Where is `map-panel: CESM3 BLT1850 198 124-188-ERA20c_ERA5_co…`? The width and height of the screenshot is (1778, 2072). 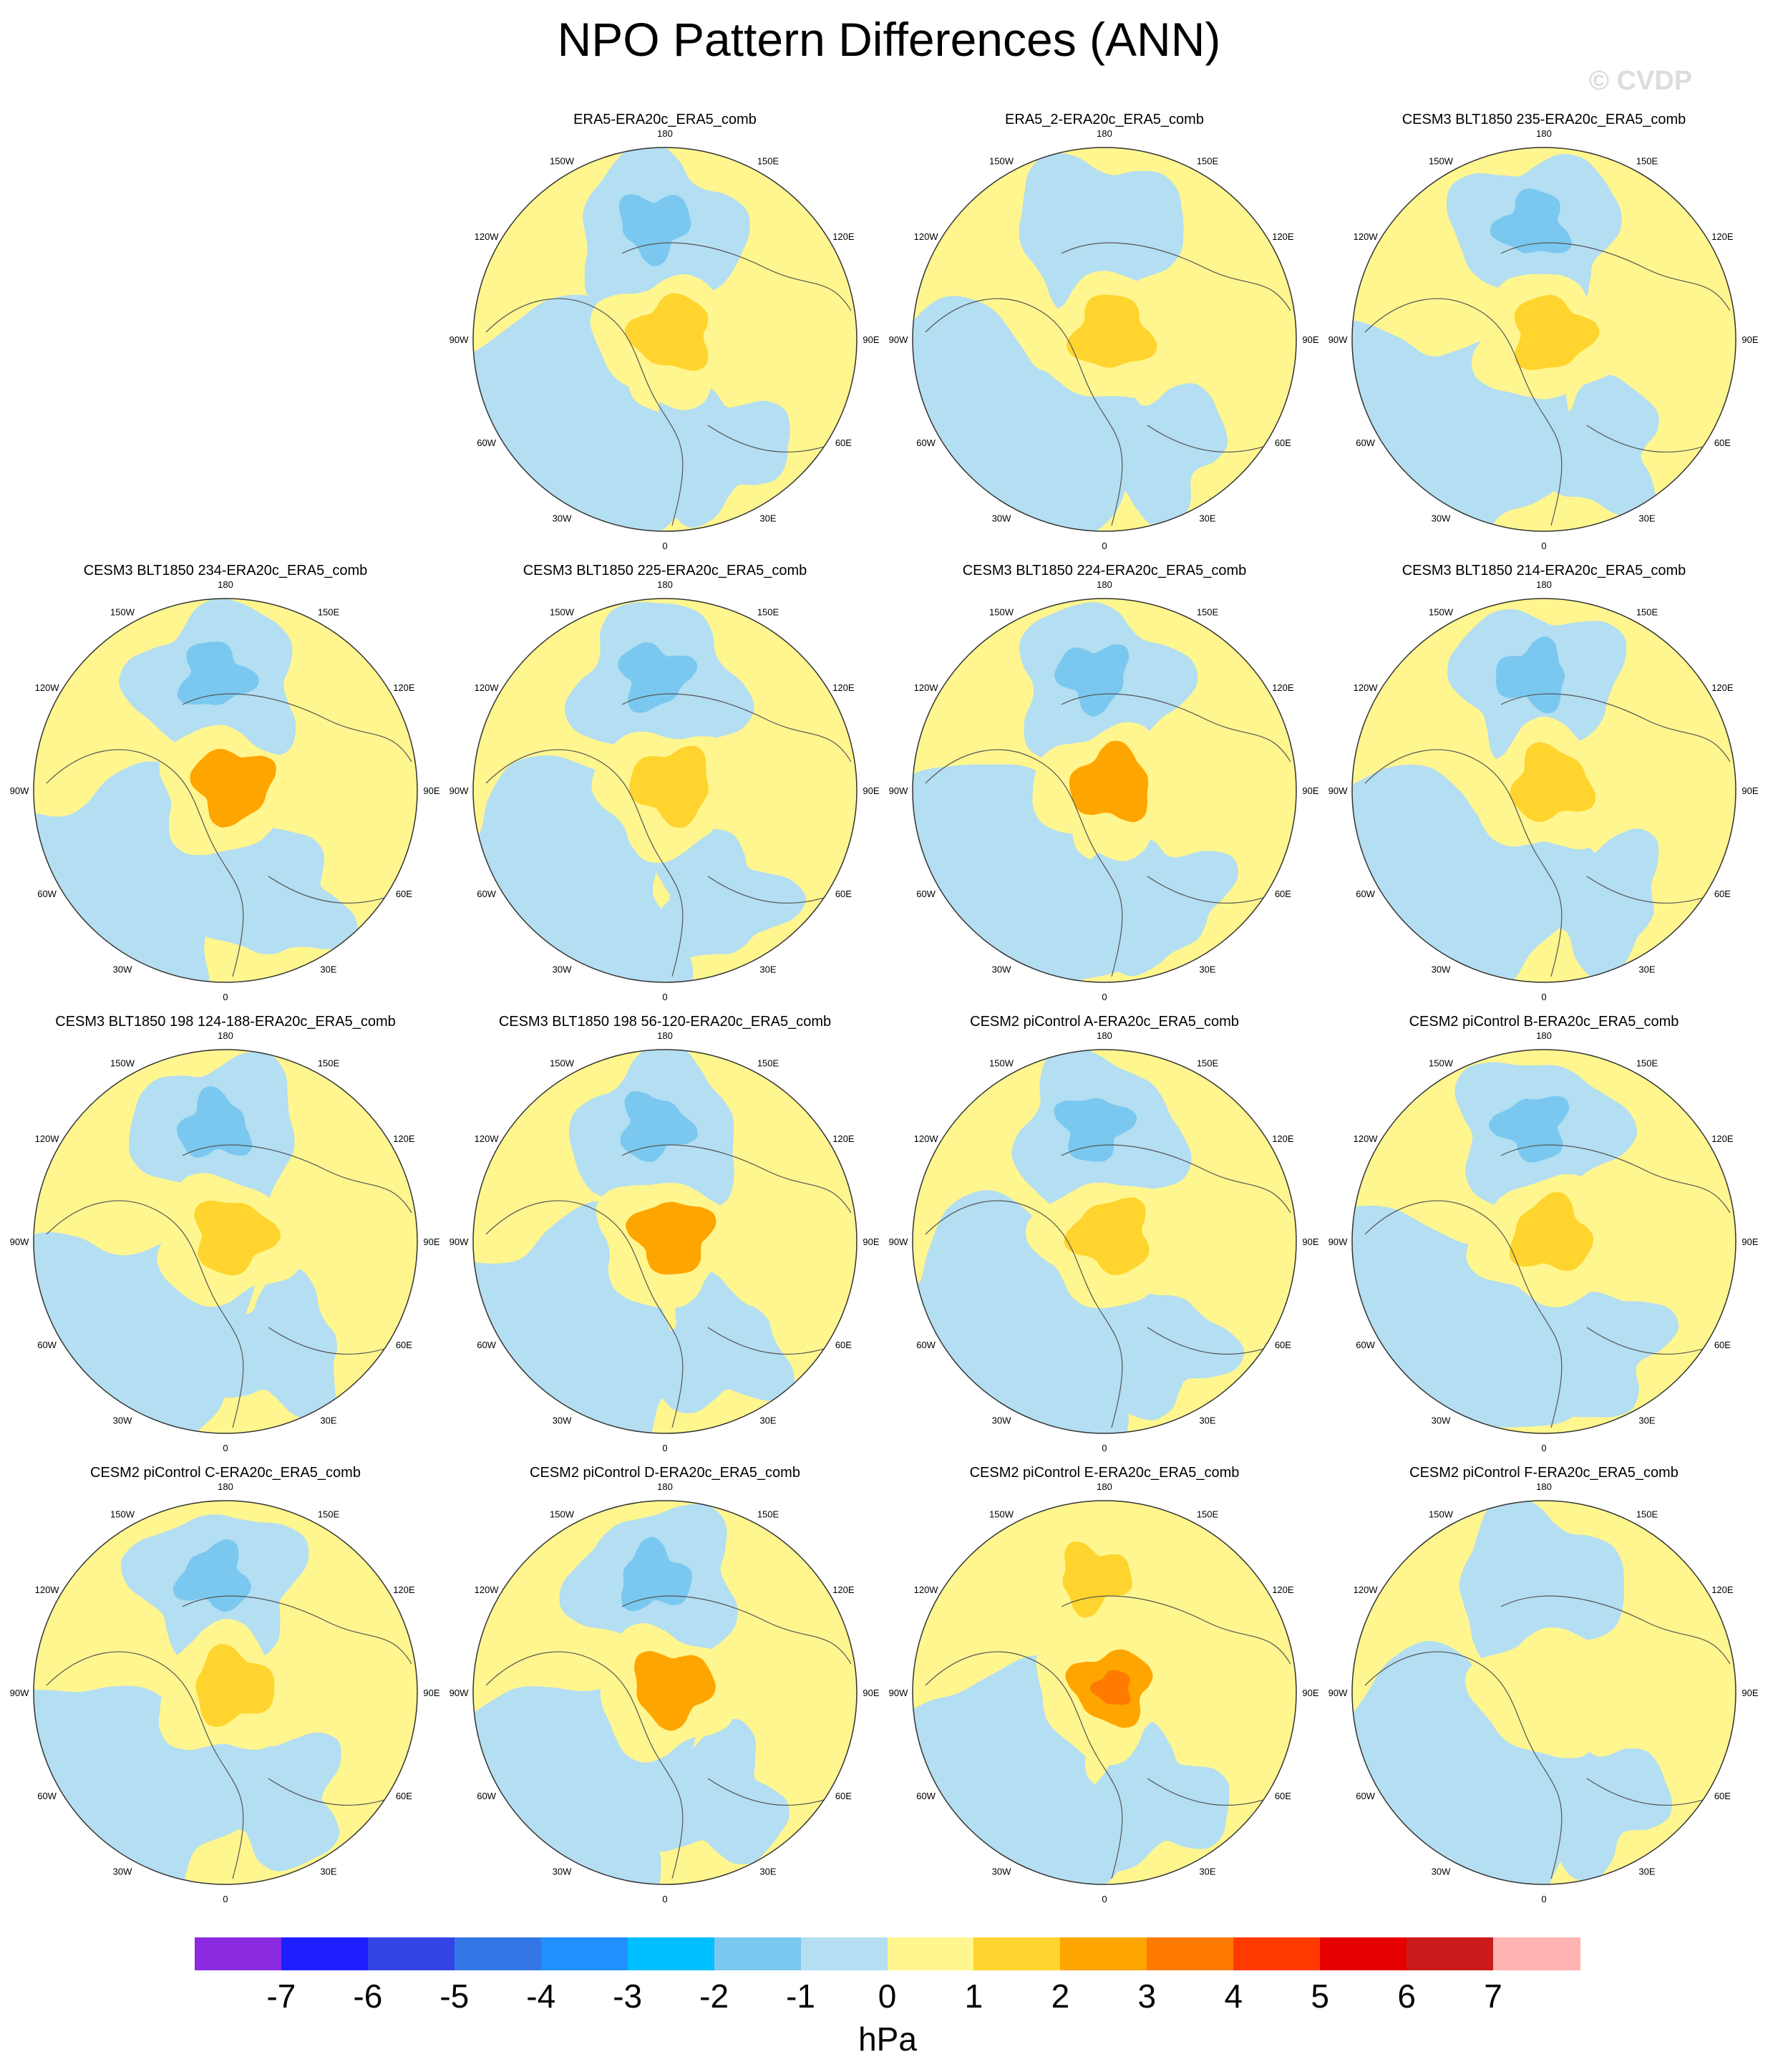
map-panel: CESM3 BLT1850 198 124-188-ERA20c_ERA5_co… is located at coordinates (226, 1235).